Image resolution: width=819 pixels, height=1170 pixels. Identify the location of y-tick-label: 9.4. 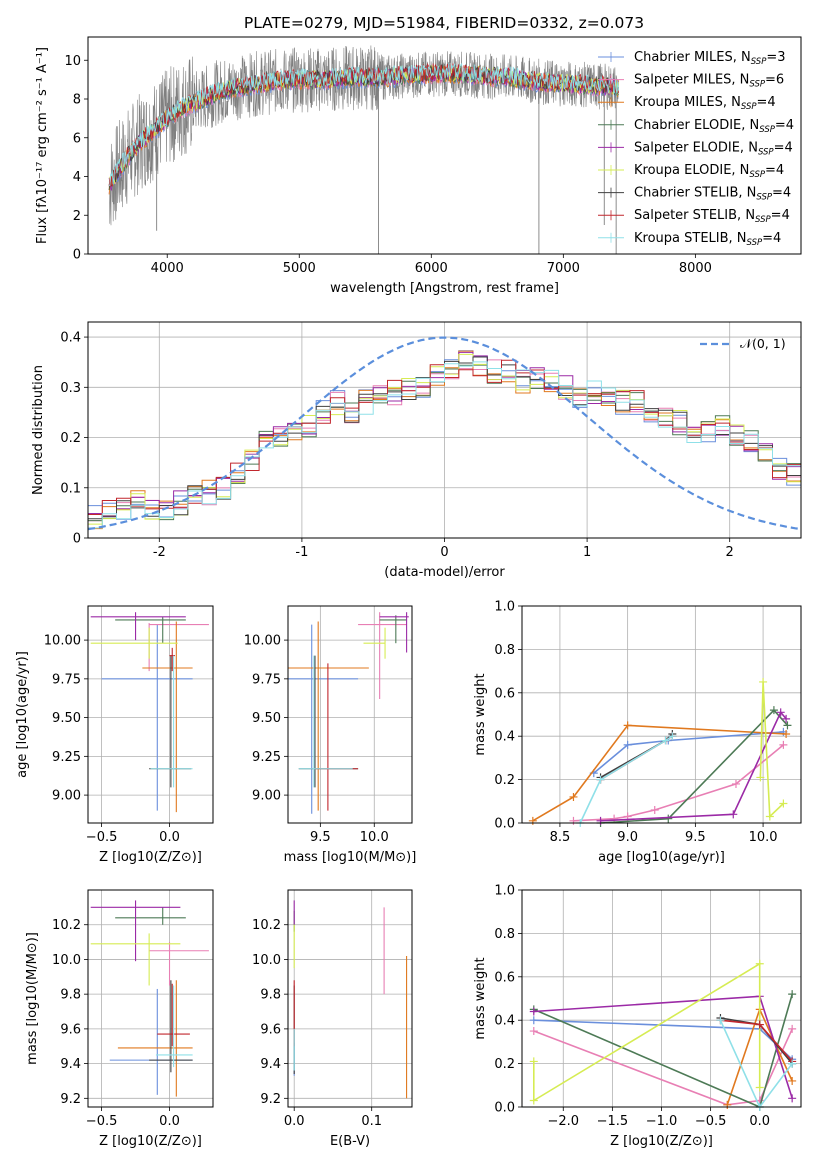
(70, 1064).